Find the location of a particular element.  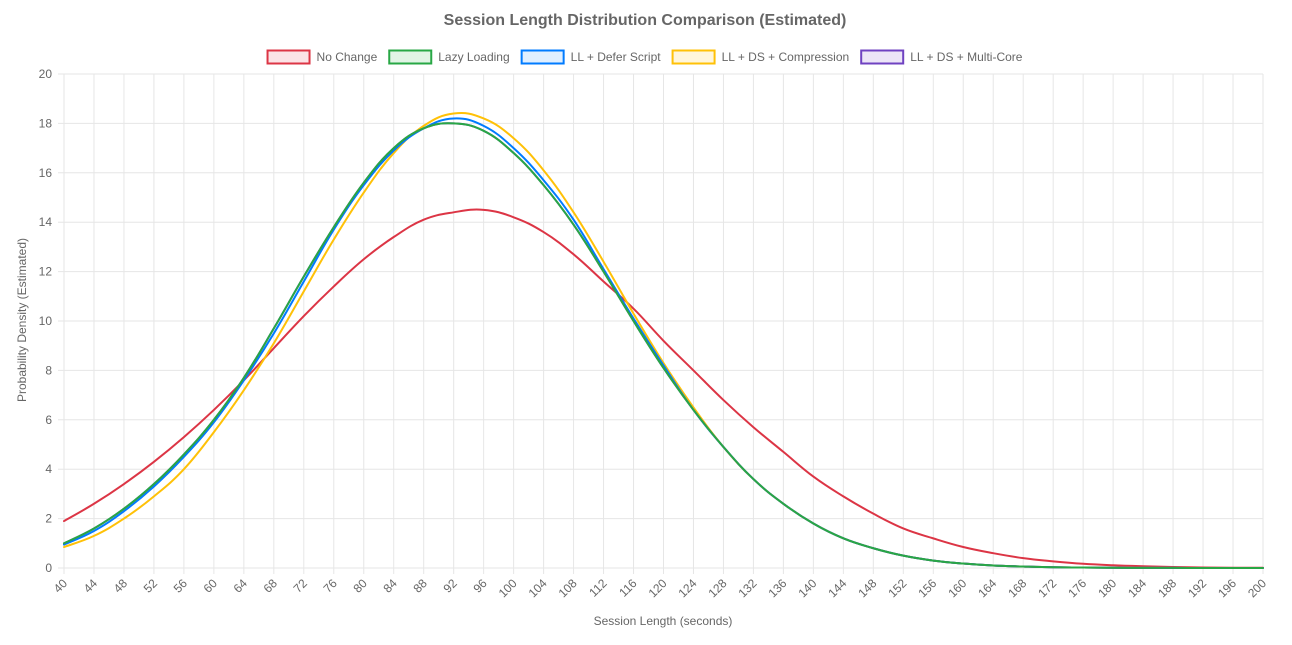

x-tick-label: 72 is located at coordinates (301, 586).